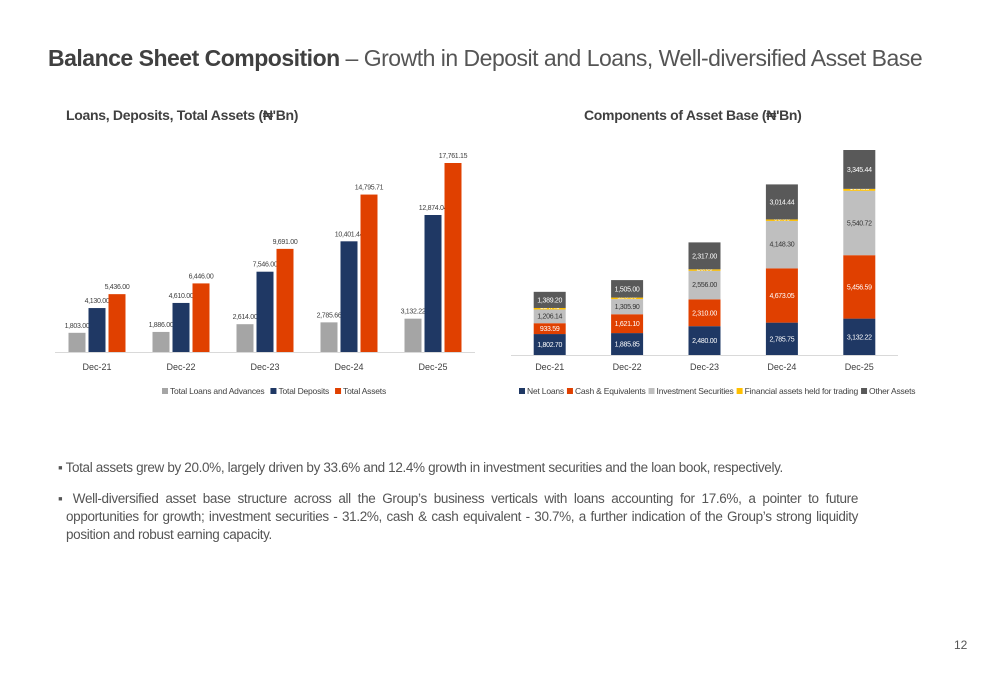  Describe the element at coordinates (802, 391) in the screenshot. I see `legend-label-financial-assets-held-for-trading: Financial assets held for trading` at that location.